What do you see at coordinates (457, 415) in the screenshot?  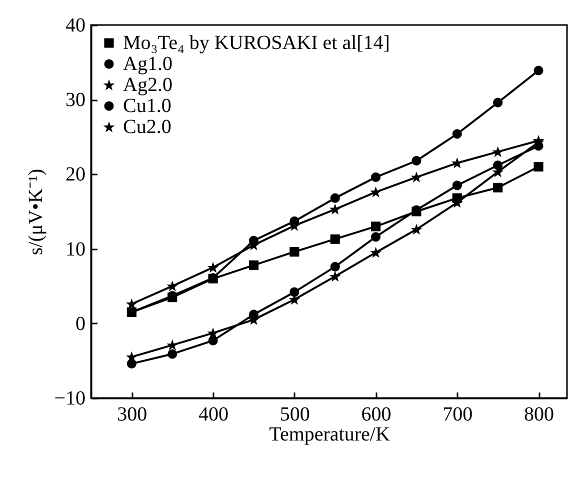 I see `x-tick-label: 700` at bounding box center [457, 415].